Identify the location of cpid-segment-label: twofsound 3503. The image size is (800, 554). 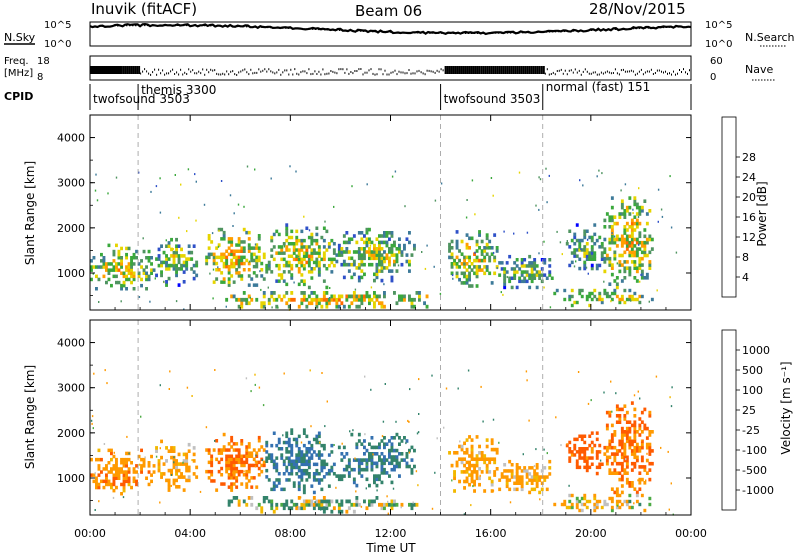
(141, 99).